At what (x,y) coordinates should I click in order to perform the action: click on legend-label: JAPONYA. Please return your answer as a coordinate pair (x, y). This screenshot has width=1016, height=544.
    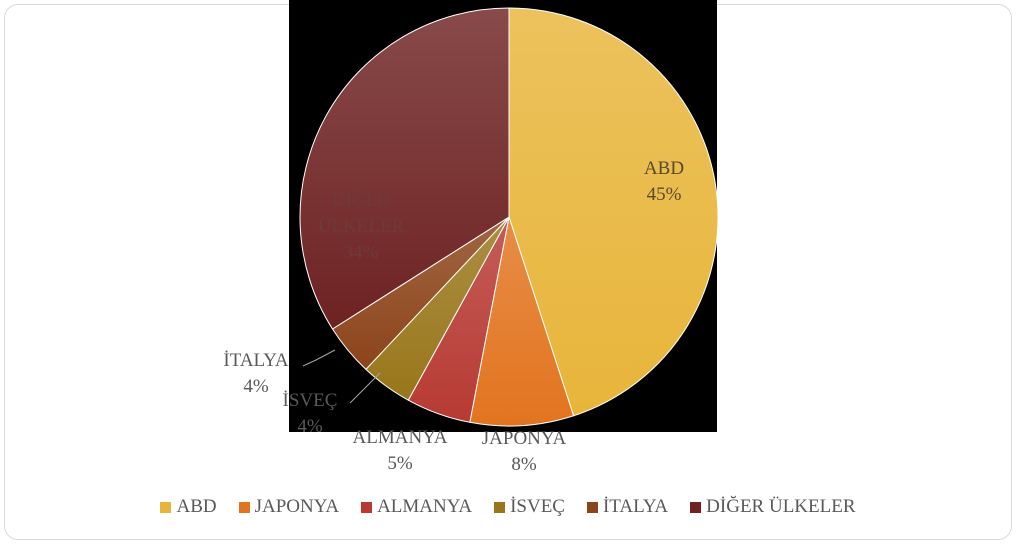
    Looking at the image, I should click on (297, 506).